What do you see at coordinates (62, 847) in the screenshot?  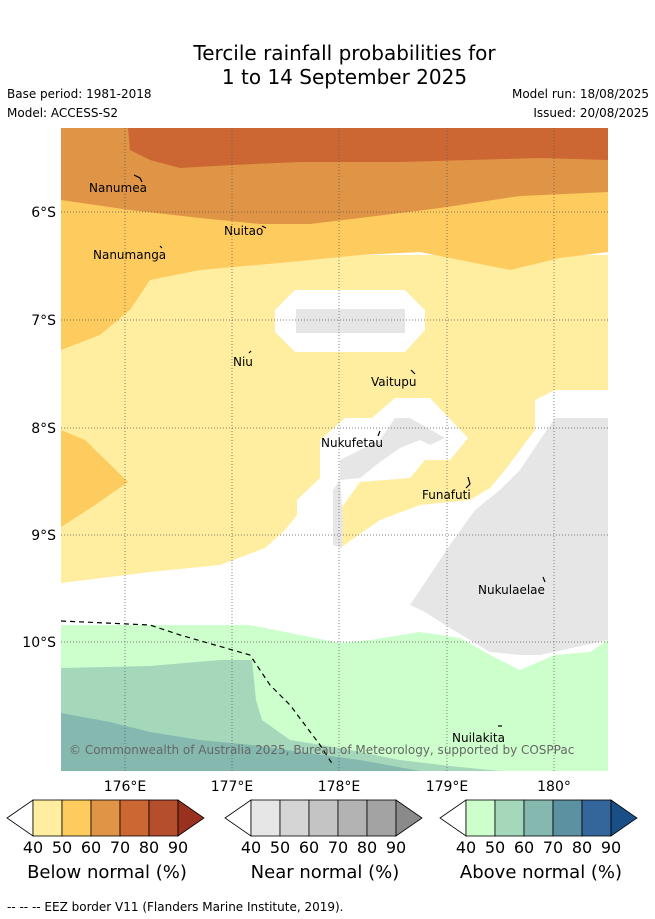 I see `below-tick-50: 50` at bounding box center [62, 847].